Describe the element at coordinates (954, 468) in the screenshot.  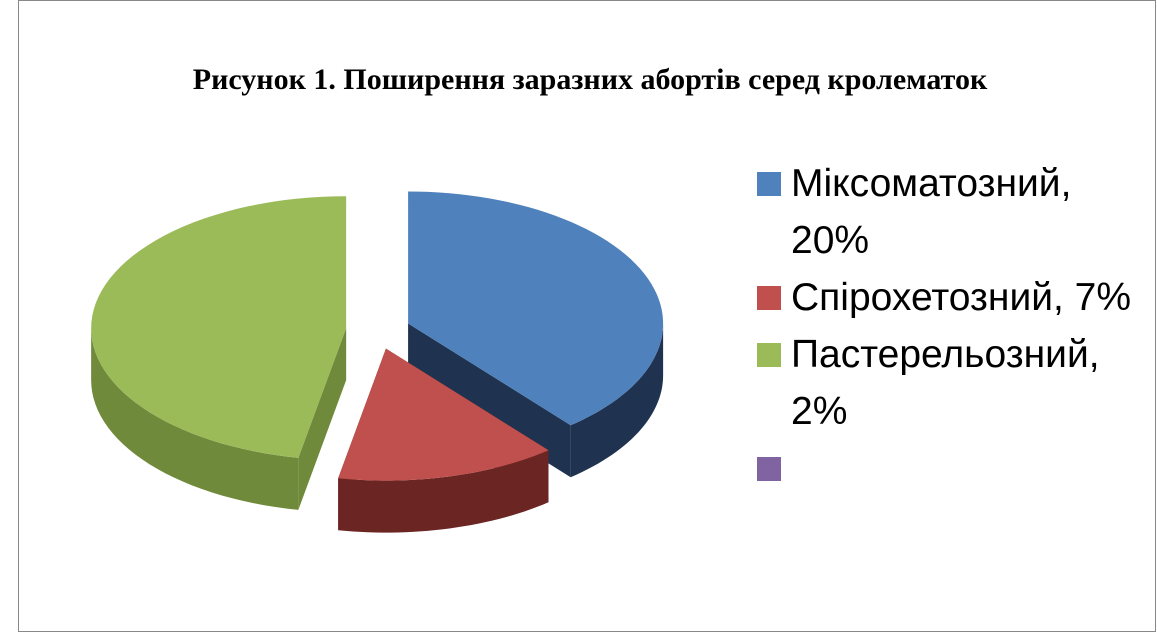
I see `legend-entry` at that location.